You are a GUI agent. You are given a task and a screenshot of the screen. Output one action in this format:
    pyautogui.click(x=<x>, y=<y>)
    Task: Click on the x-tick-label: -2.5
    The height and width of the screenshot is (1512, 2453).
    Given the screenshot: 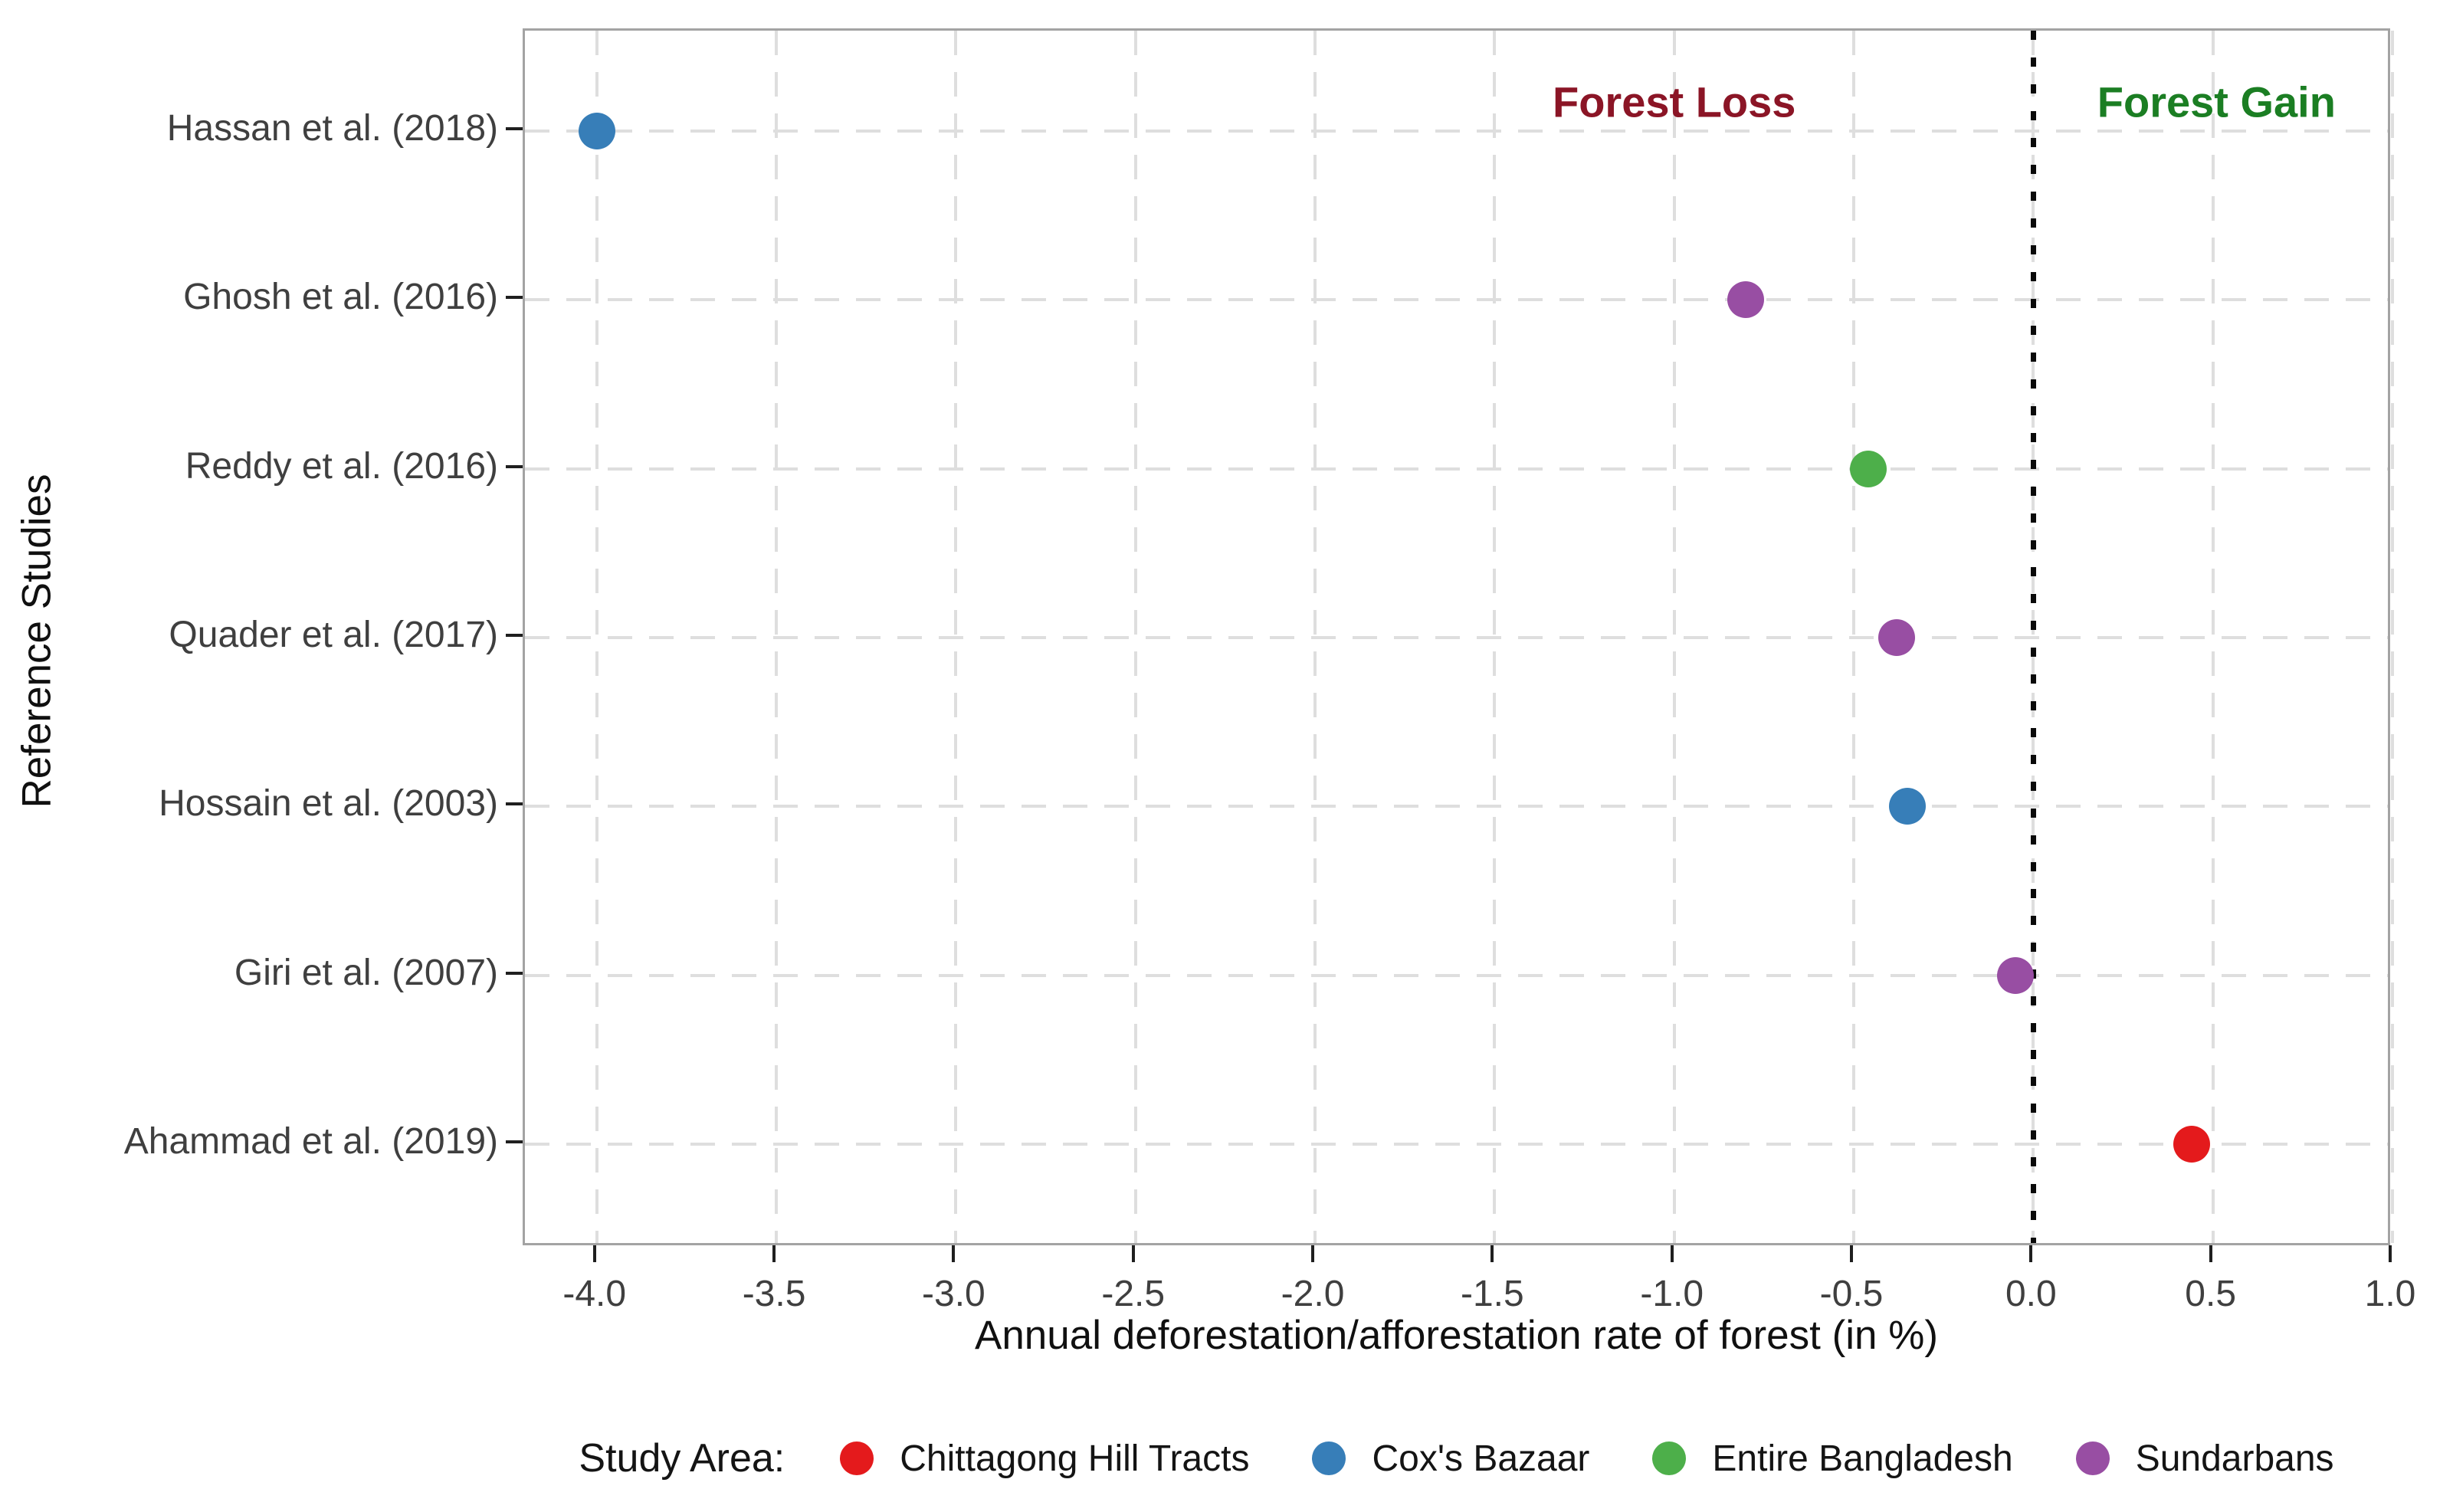 What is the action you would take?
    pyautogui.click(x=1133, y=1294)
    